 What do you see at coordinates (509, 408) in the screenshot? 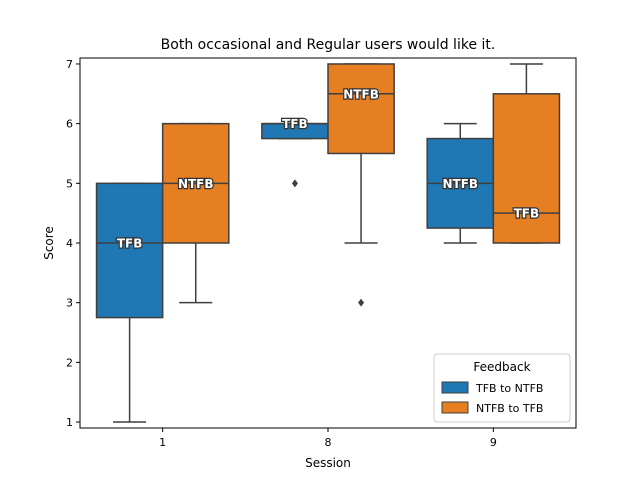
I see `legend-entry-label: NTFB to TFB` at bounding box center [509, 408].